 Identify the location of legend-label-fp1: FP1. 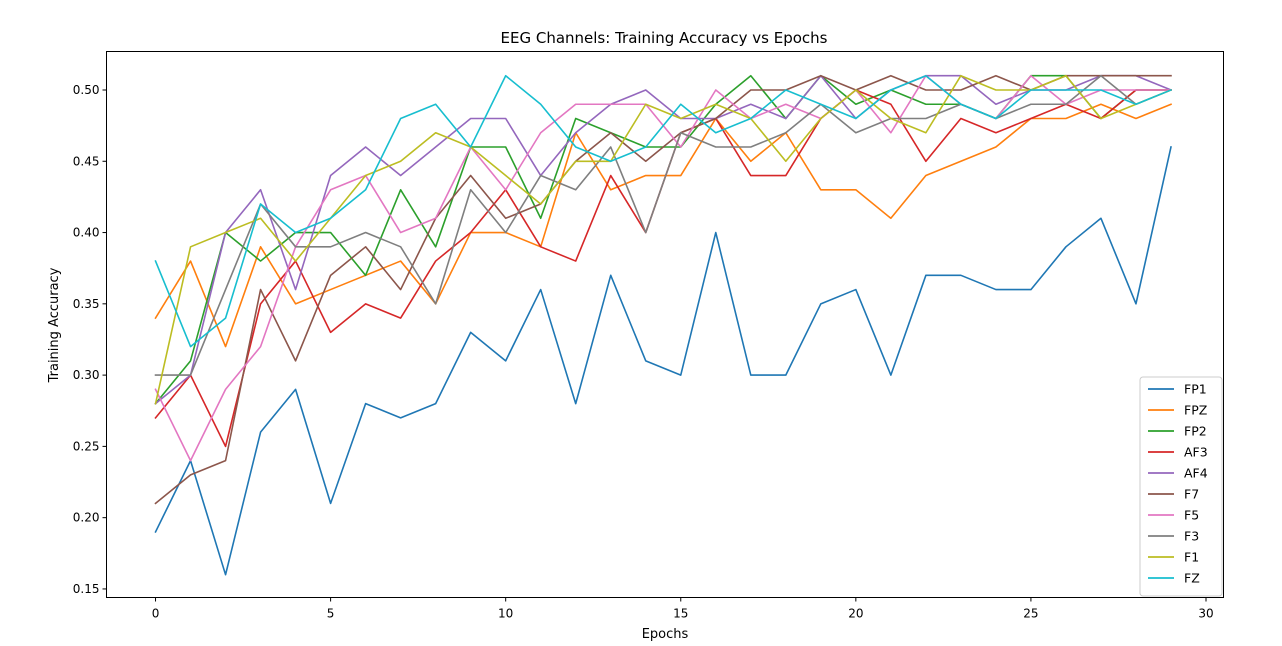
(1195, 389).